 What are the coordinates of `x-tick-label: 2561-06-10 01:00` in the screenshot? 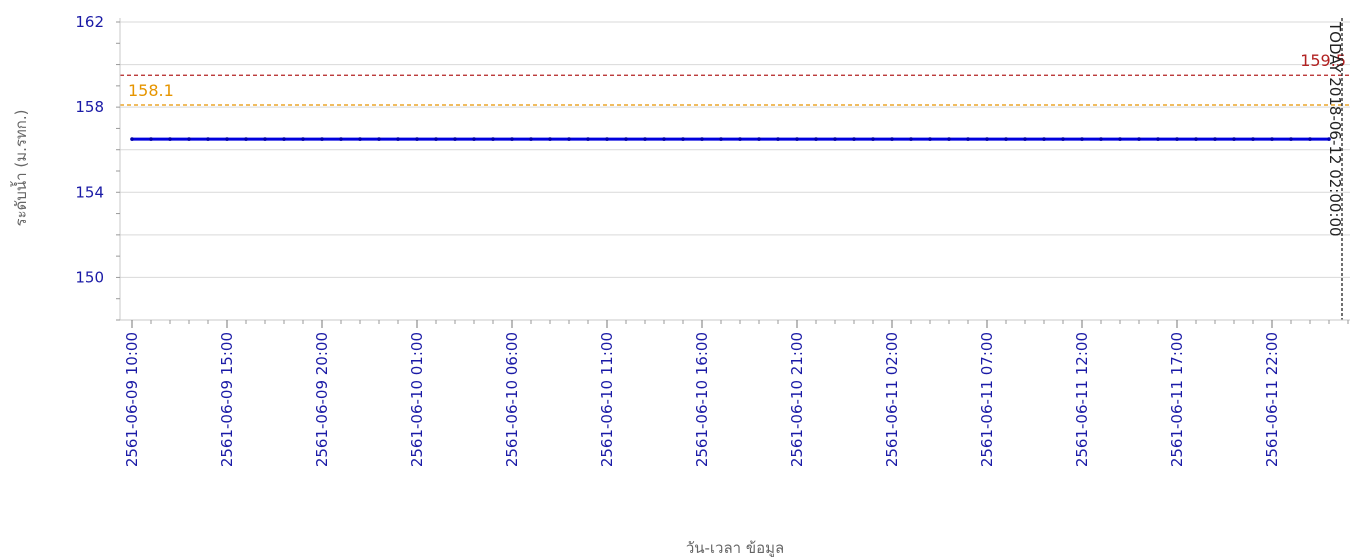 It's located at (417, 399).